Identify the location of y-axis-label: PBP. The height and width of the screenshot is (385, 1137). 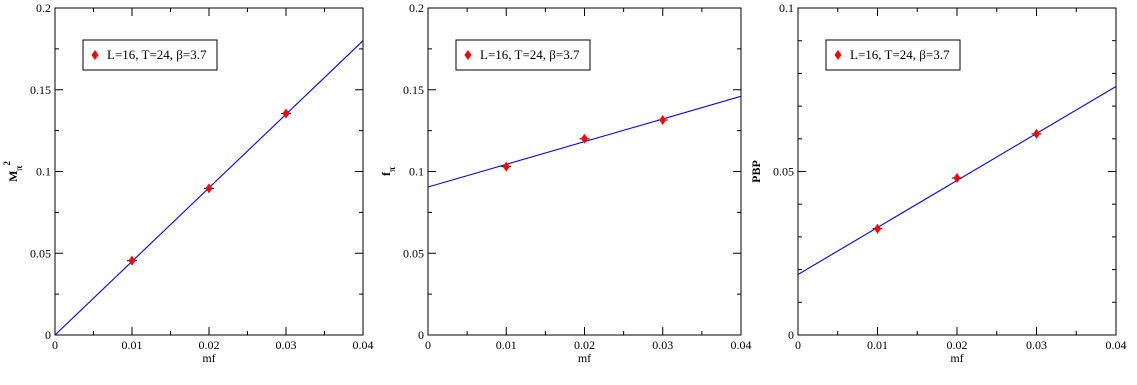
(756, 171).